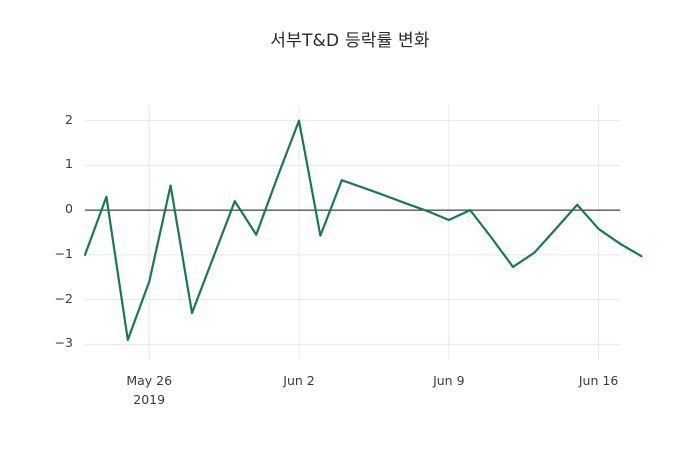 The width and height of the screenshot is (700, 450). What do you see at coordinates (350, 41) in the screenshot?
I see `chart-title: 서부T&D 등락률 변화` at bounding box center [350, 41].